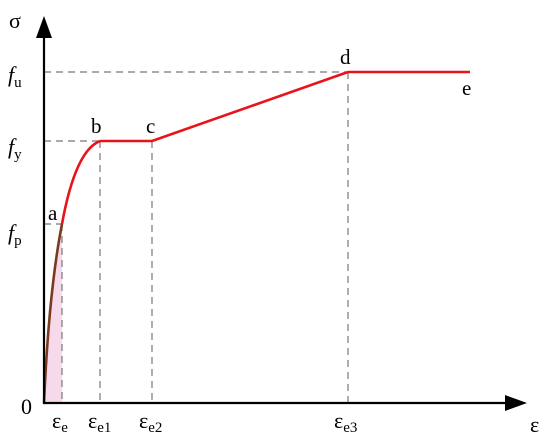 The image size is (550, 436). I want to click on y-tick-fy: fy, so click(15, 148).